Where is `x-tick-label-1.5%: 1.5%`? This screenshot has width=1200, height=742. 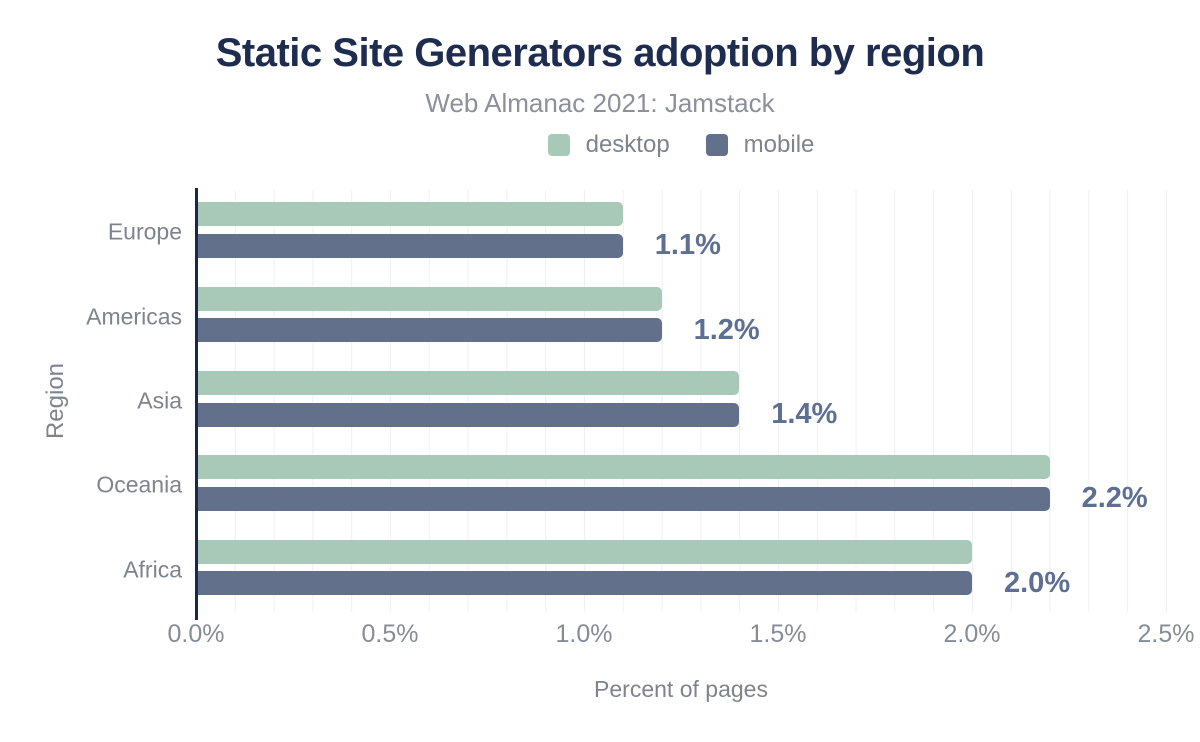
x-tick-label-1.5%: 1.5% is located at coordinates (778, 634).